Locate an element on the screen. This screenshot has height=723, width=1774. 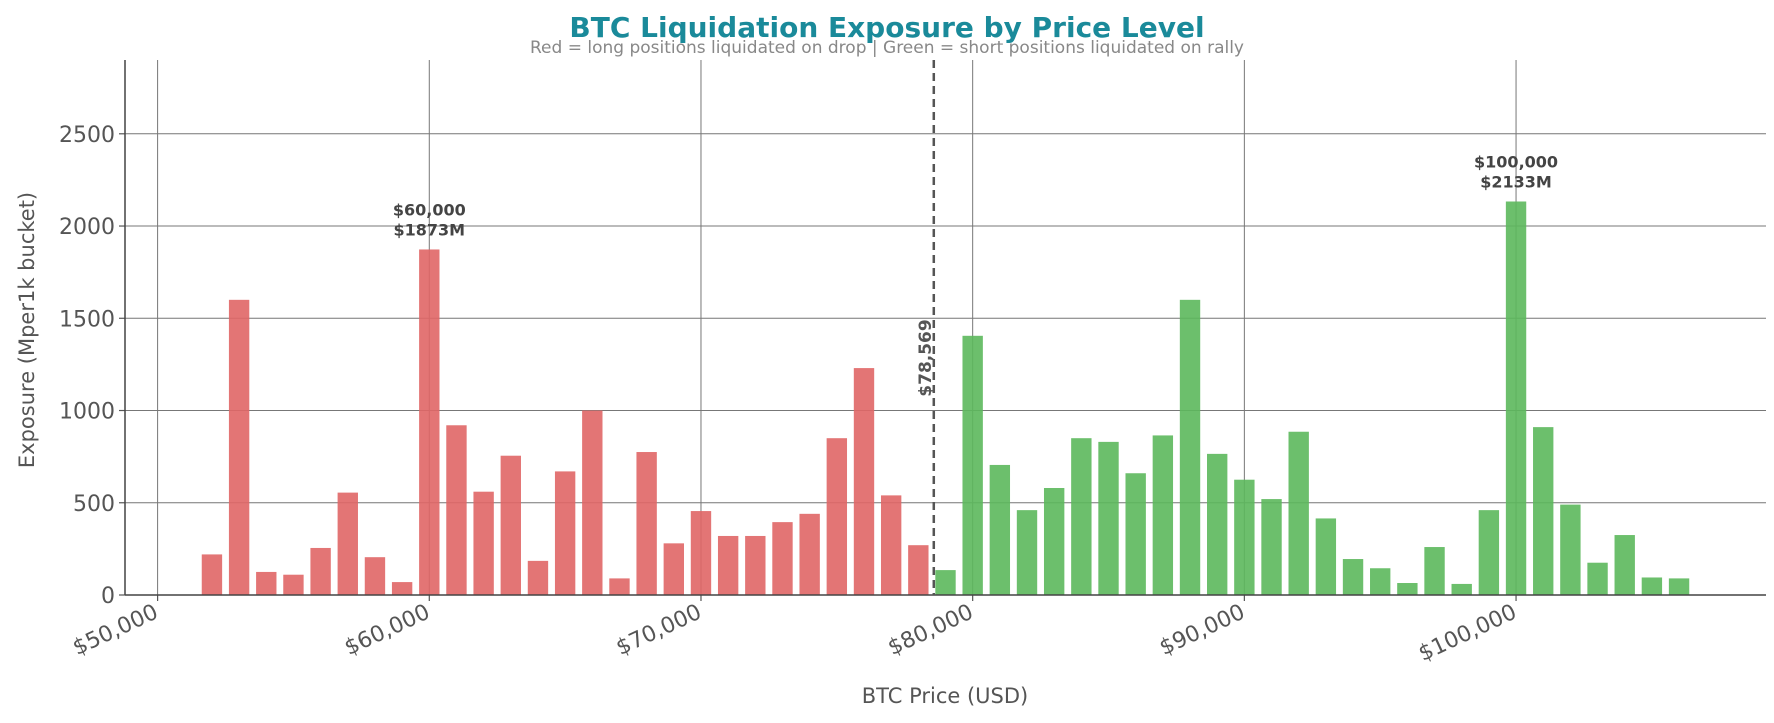
annotation: $2133M is located at coordinates (1516, 181).